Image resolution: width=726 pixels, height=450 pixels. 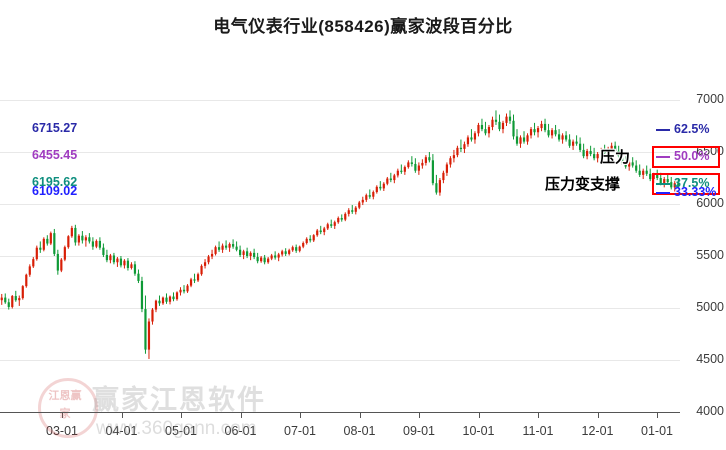 What do you see at coordinates (300, 431) in the screenshot?
I see `x-axis-label: 07-01` at bounding box center [300, 431].